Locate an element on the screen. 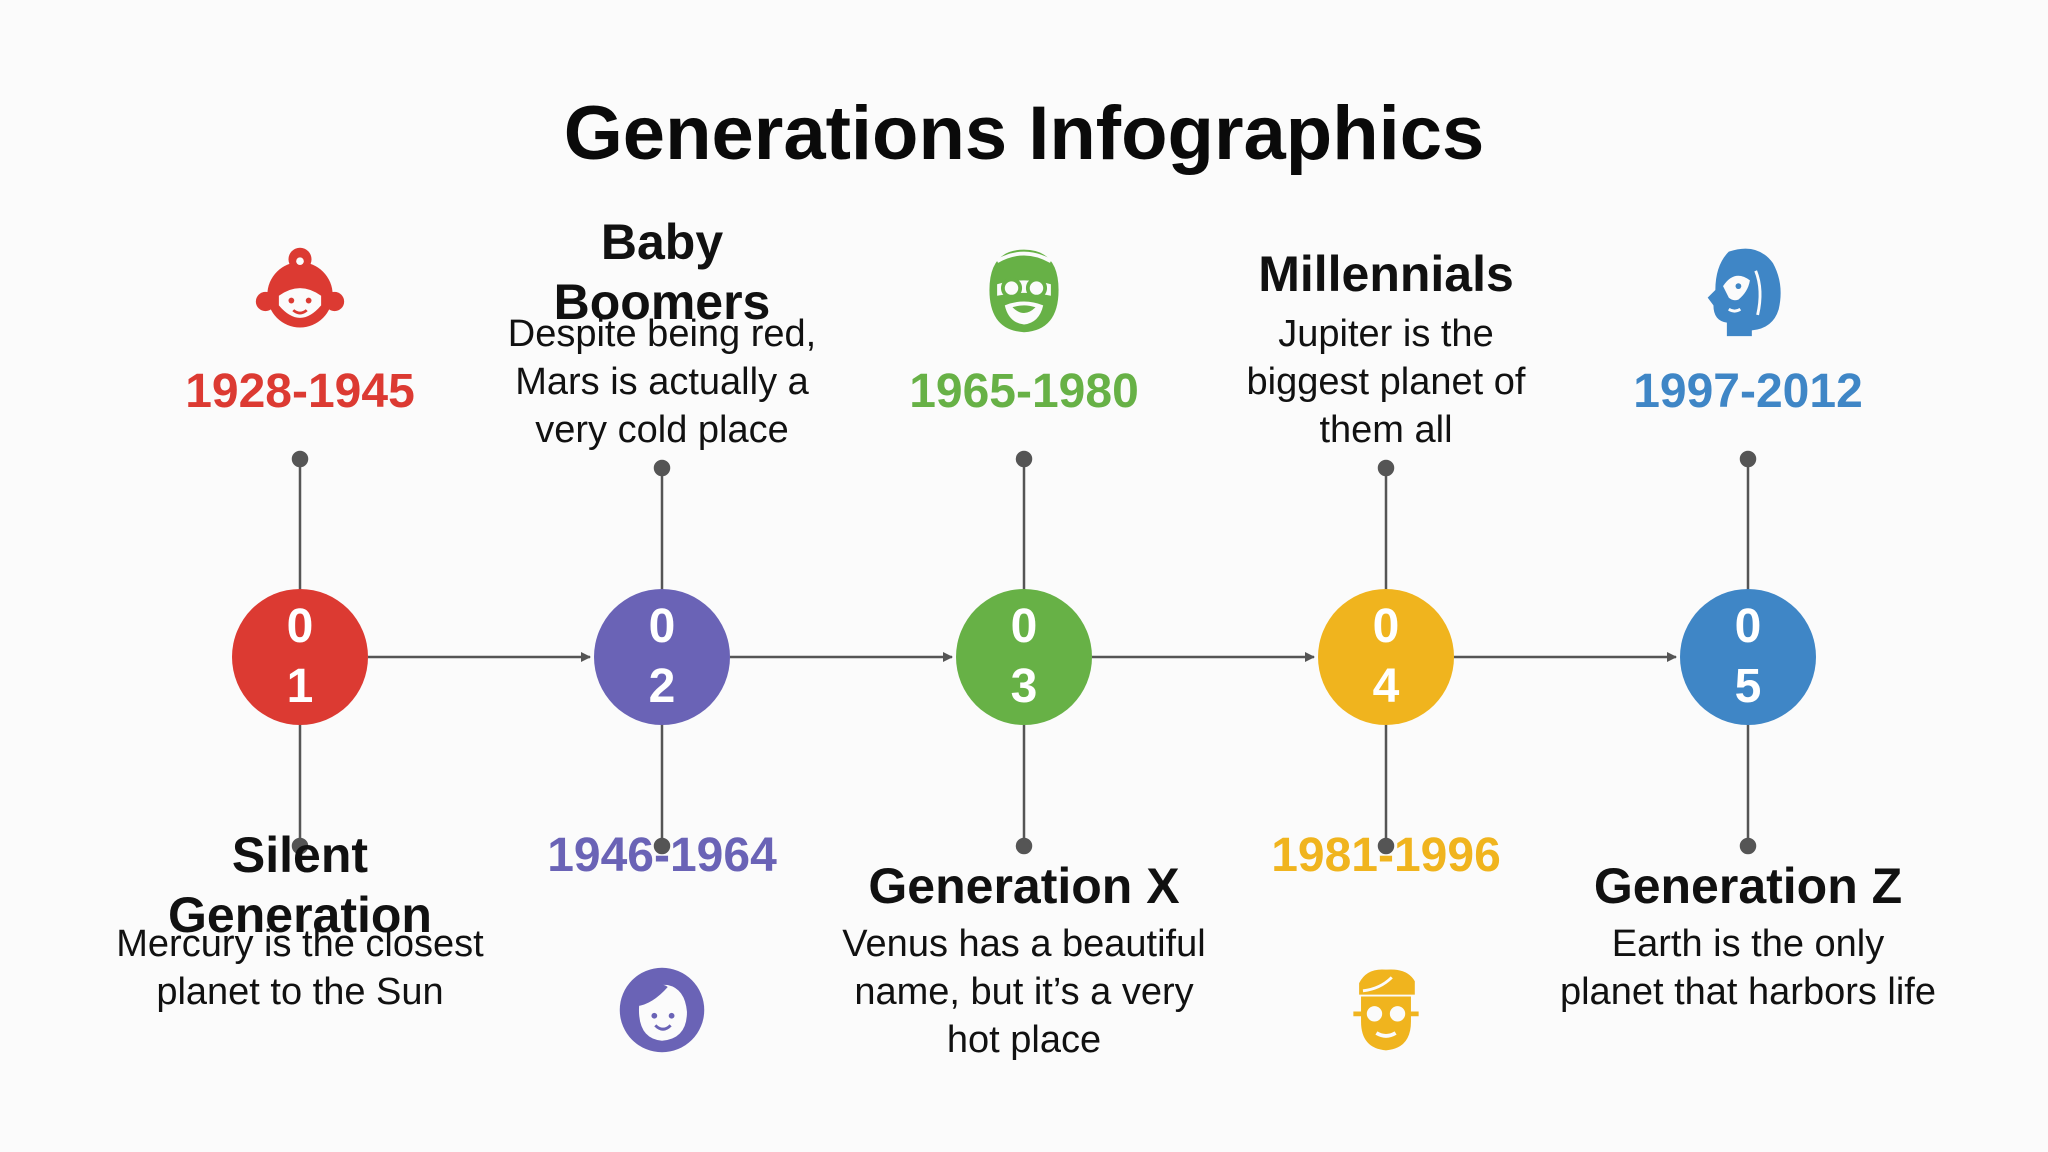 The height and width of the screenshot is (1152, 2048). heading-2: Baby Boomers is located at coordinates (662, 272).